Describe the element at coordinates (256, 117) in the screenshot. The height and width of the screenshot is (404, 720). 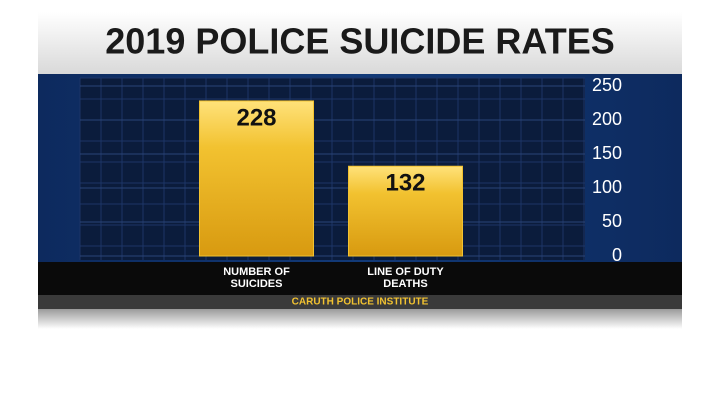
I see `value-label: 228` at that location.